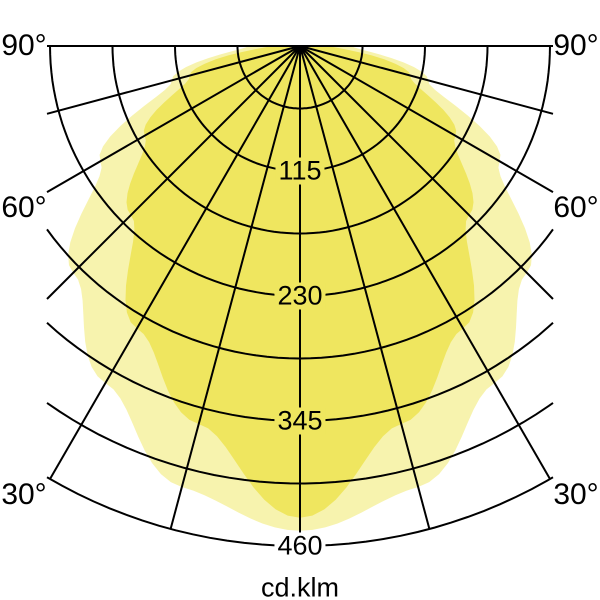 The image size is (600, 600). What do you see at coordinates (173, 119) in the screenshot?
I see `grid-ray--60` at bounding box center [173, 119].